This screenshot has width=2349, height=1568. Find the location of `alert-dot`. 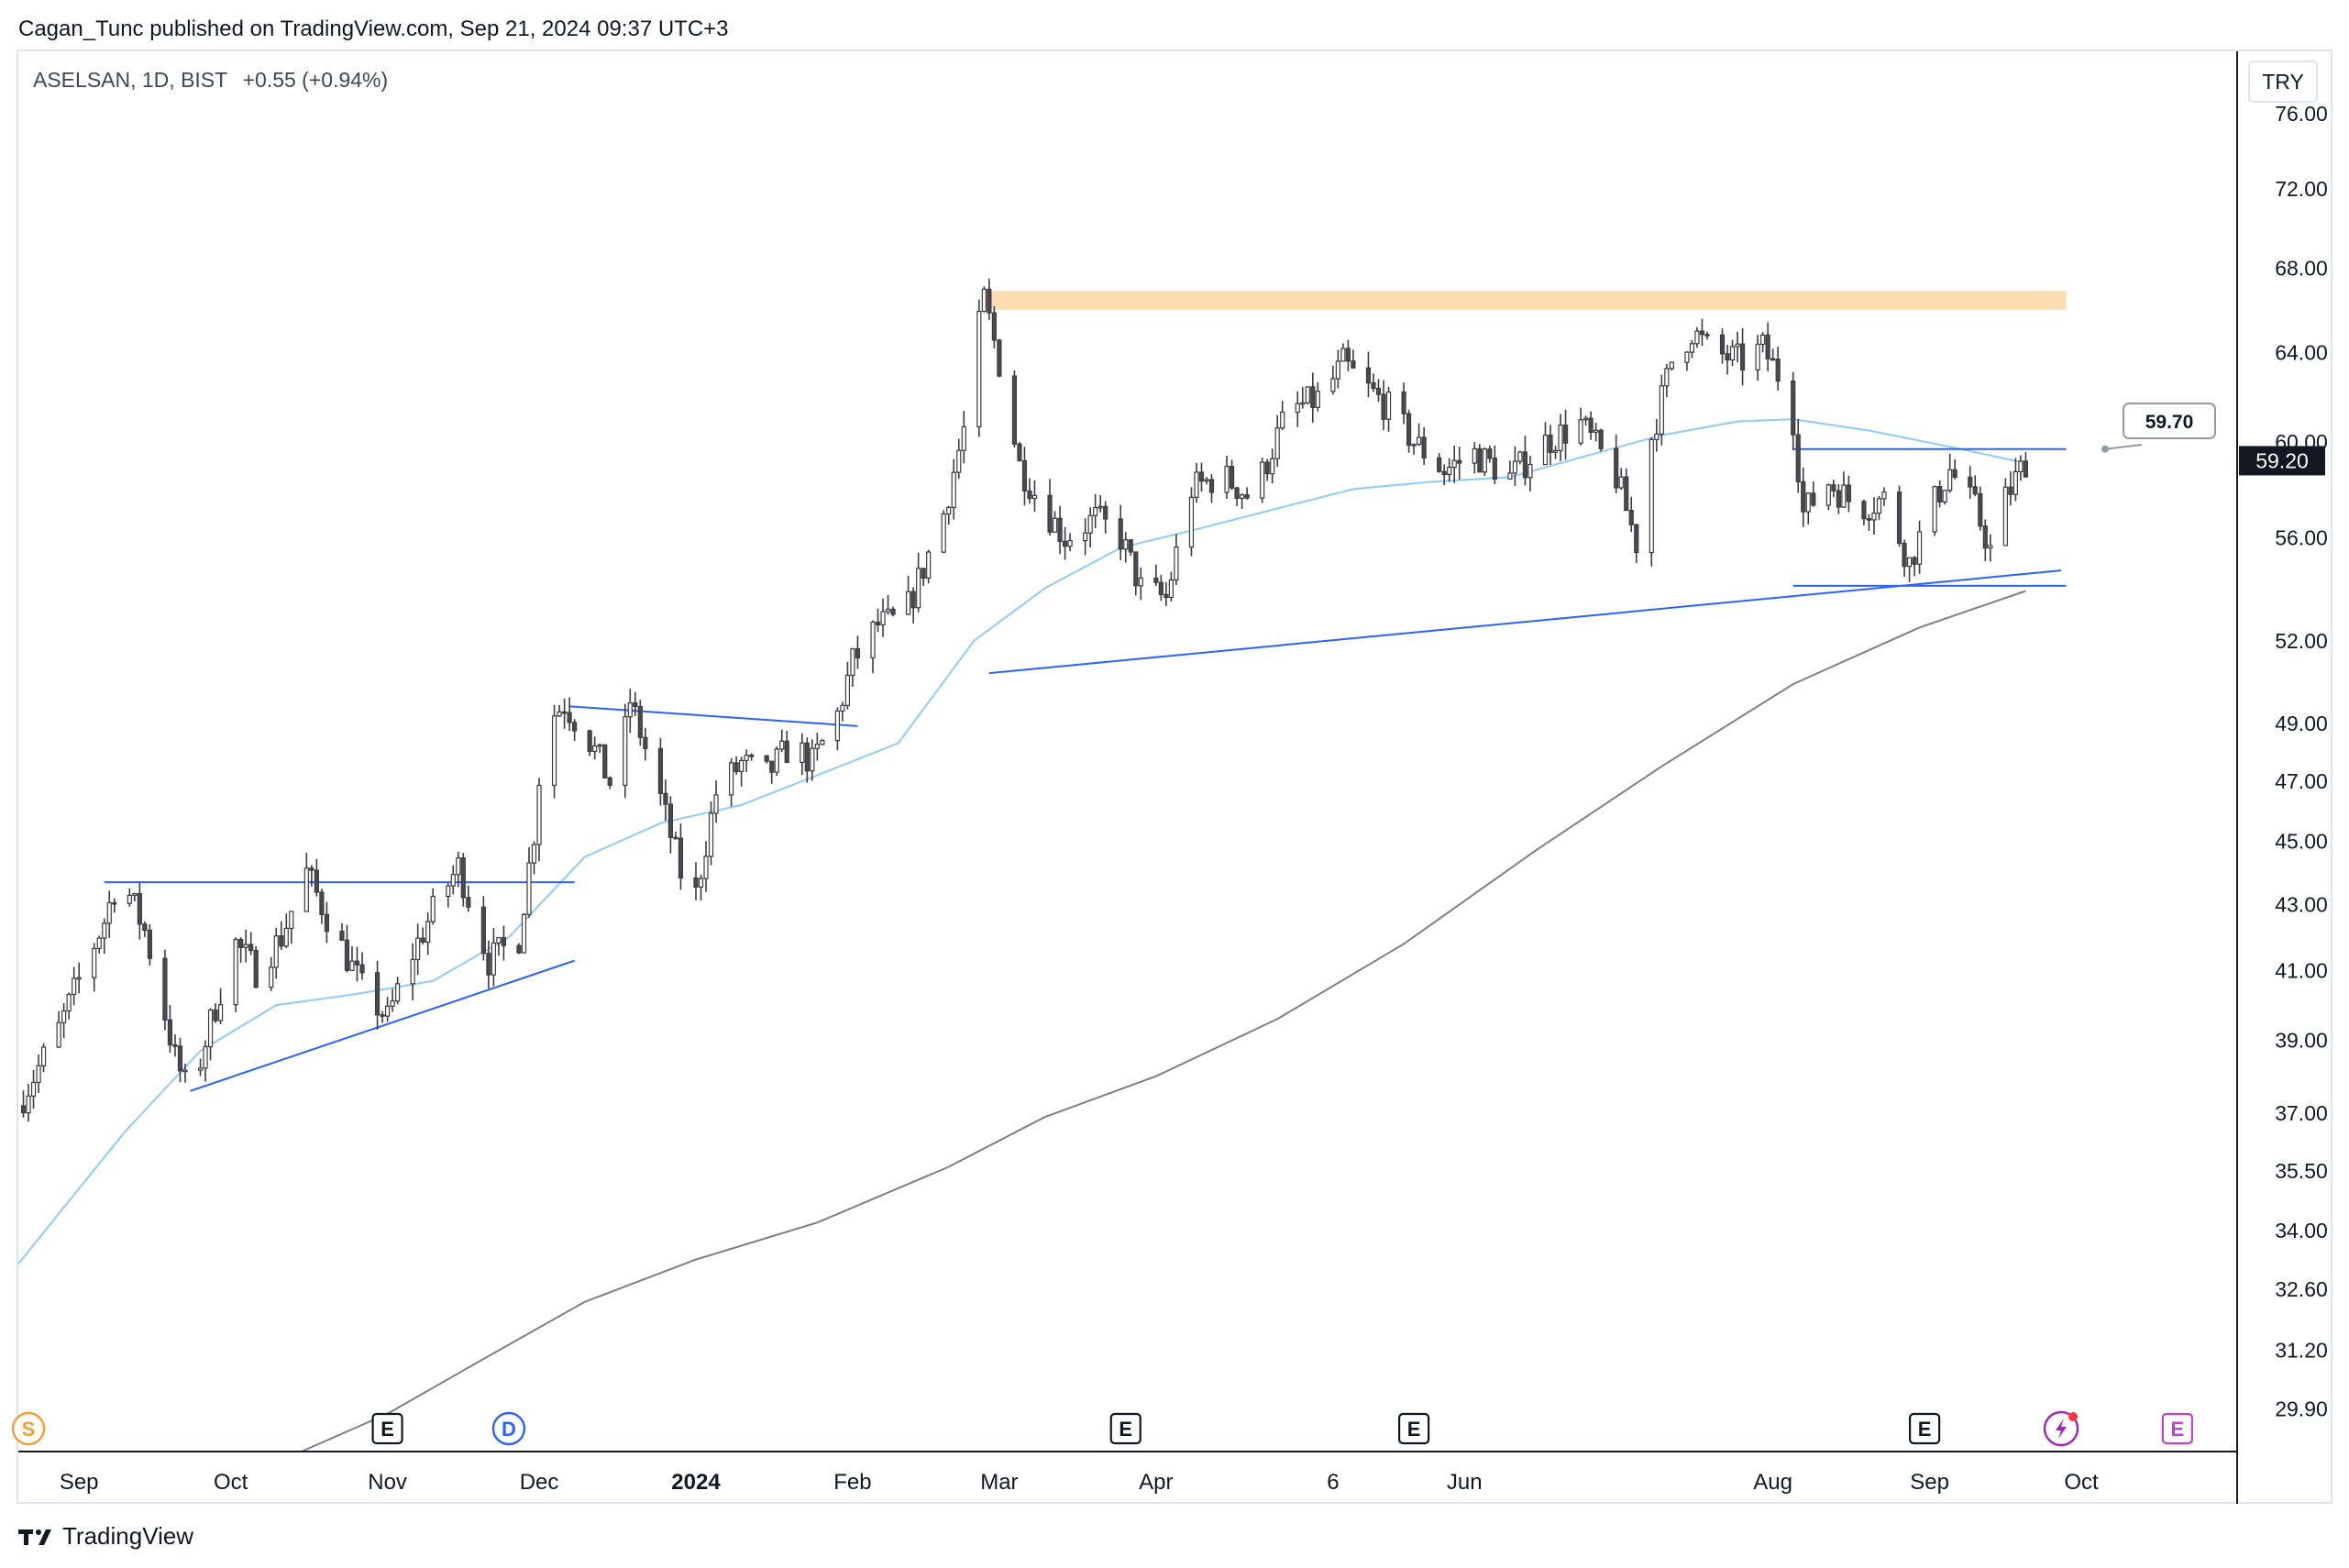

alert-dot is located at coordinates (2105, 449).